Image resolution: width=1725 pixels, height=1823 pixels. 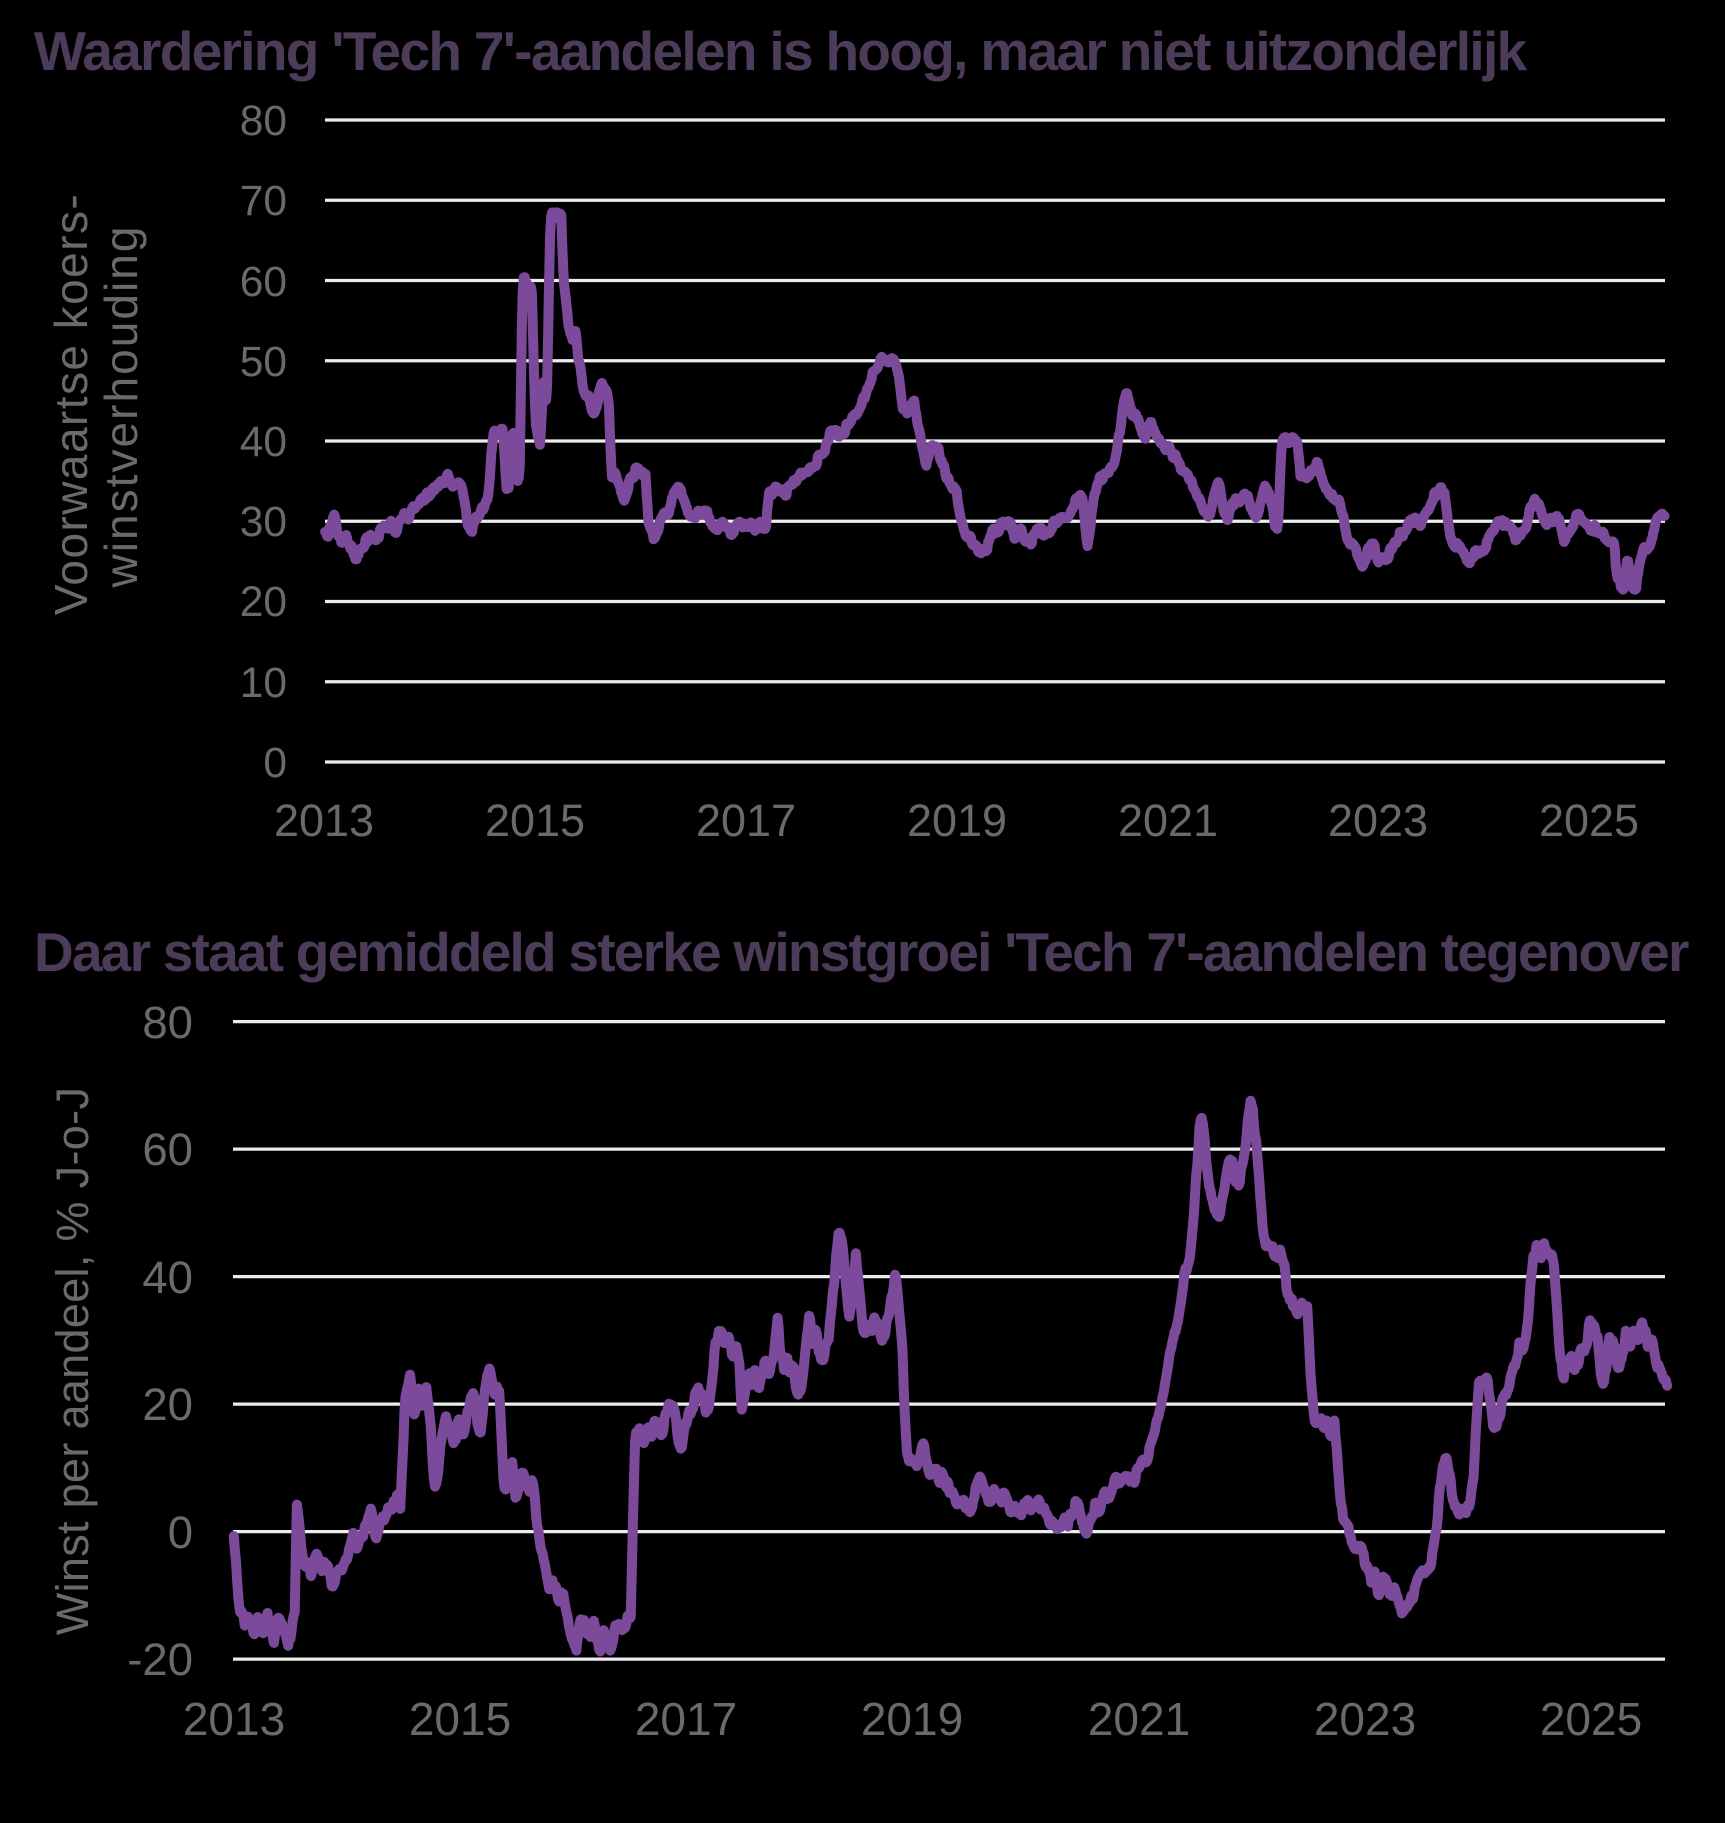 I want to click on svg-text: Winst per aandeel, % J-o-J, so click(x=72, y=1361).